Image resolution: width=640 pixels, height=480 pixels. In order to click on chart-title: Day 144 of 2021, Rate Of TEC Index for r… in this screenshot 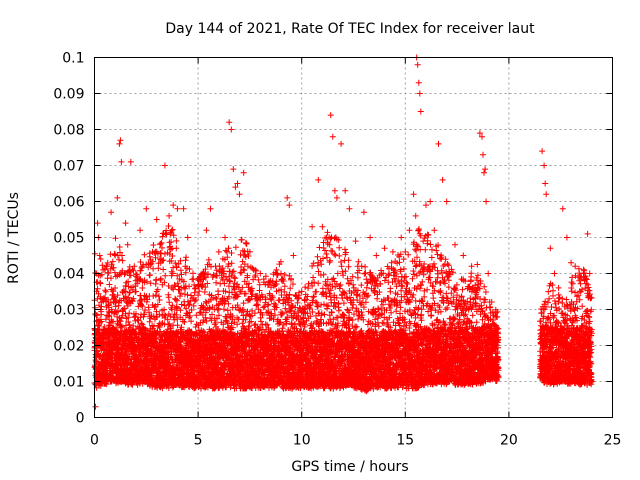, I will do `click(350, 29)`.